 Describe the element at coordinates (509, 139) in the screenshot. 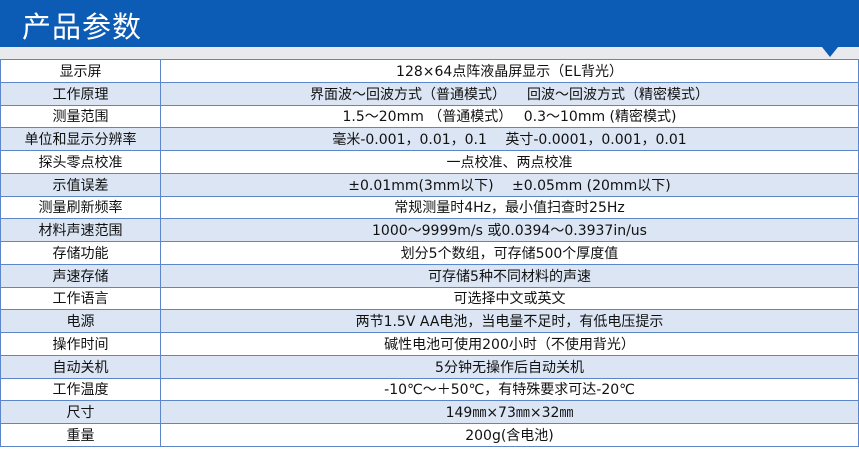

I see `spec-value: 毫米-0.001，0.01，0.1 英寸-0.0001，0.001，0.01` at that location.